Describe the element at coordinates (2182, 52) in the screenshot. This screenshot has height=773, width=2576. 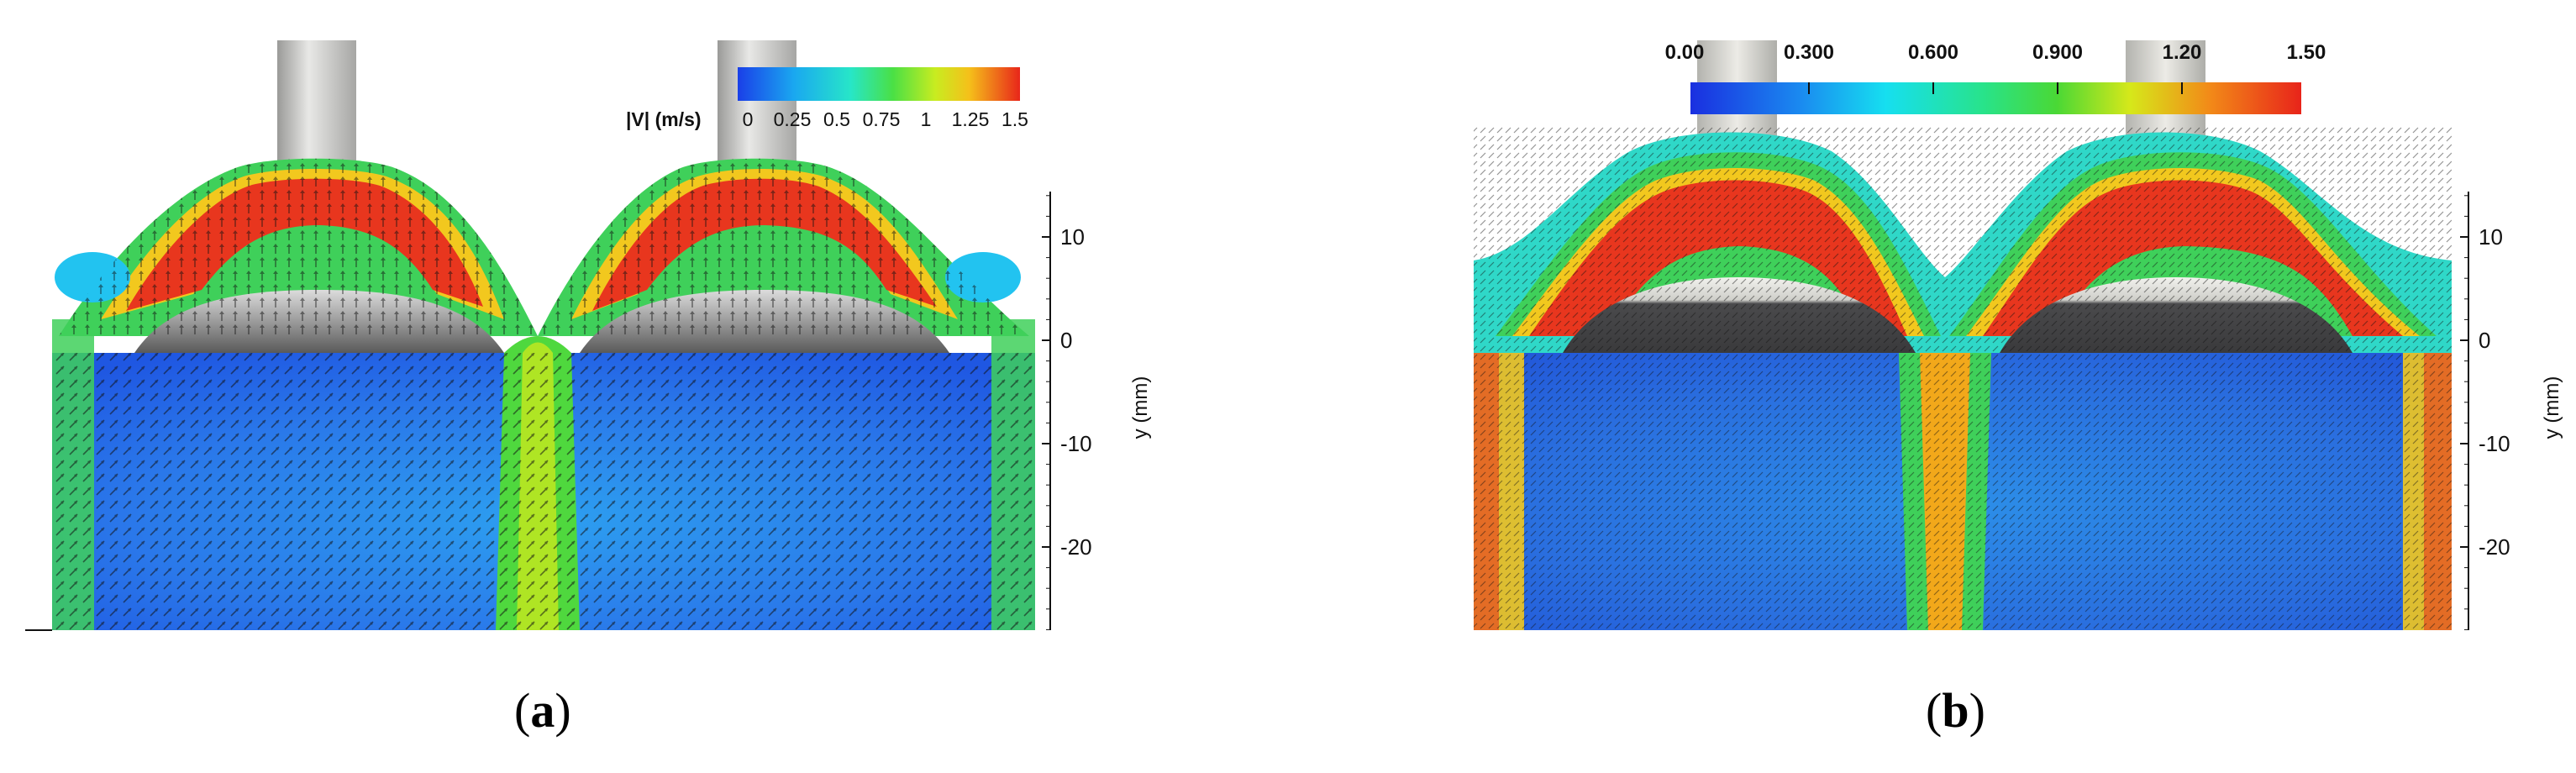
I see `colorbar-b-tick-label: 1.20` at that location.